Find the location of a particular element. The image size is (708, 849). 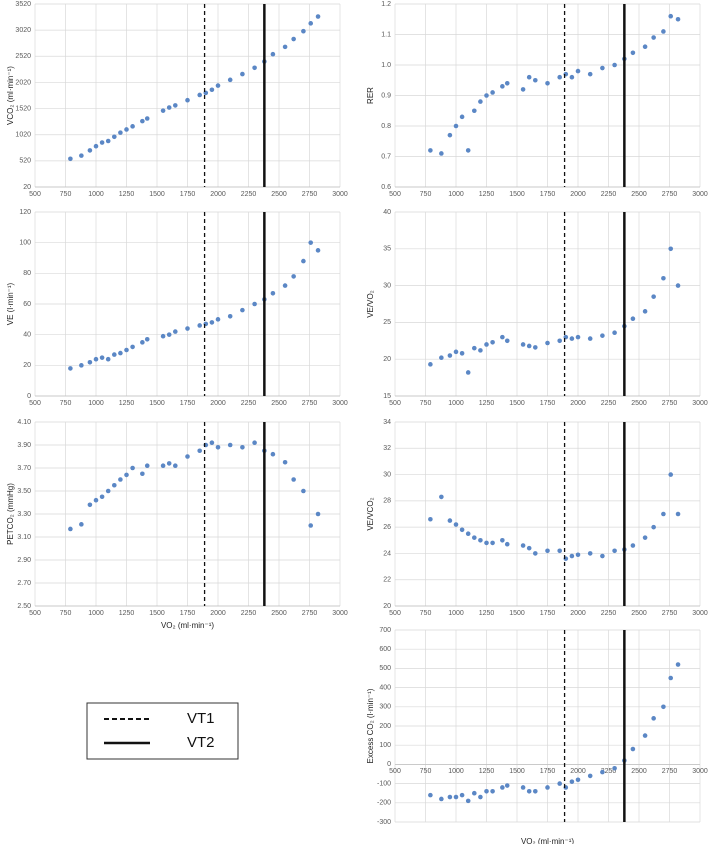

y-tick-label: 3520 is located at coordinates (23, 4).